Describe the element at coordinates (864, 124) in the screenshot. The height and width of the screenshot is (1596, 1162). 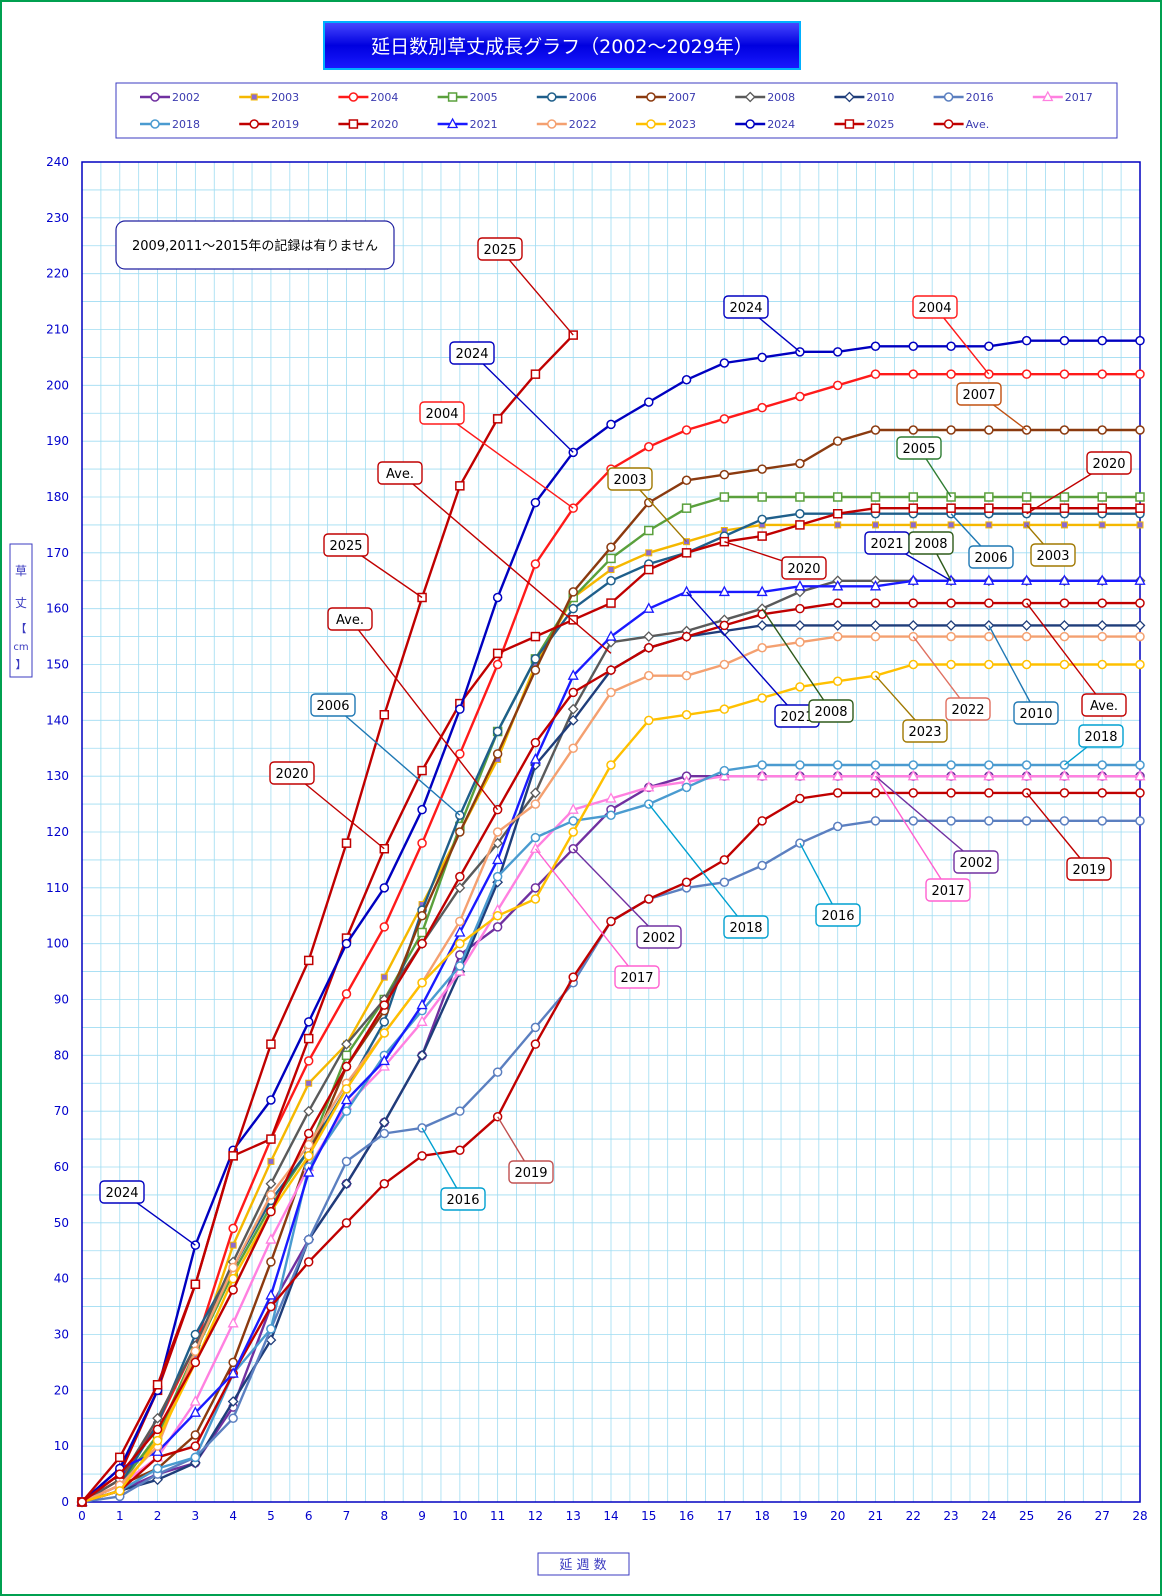
I see `legend-item: 2025` at that location.